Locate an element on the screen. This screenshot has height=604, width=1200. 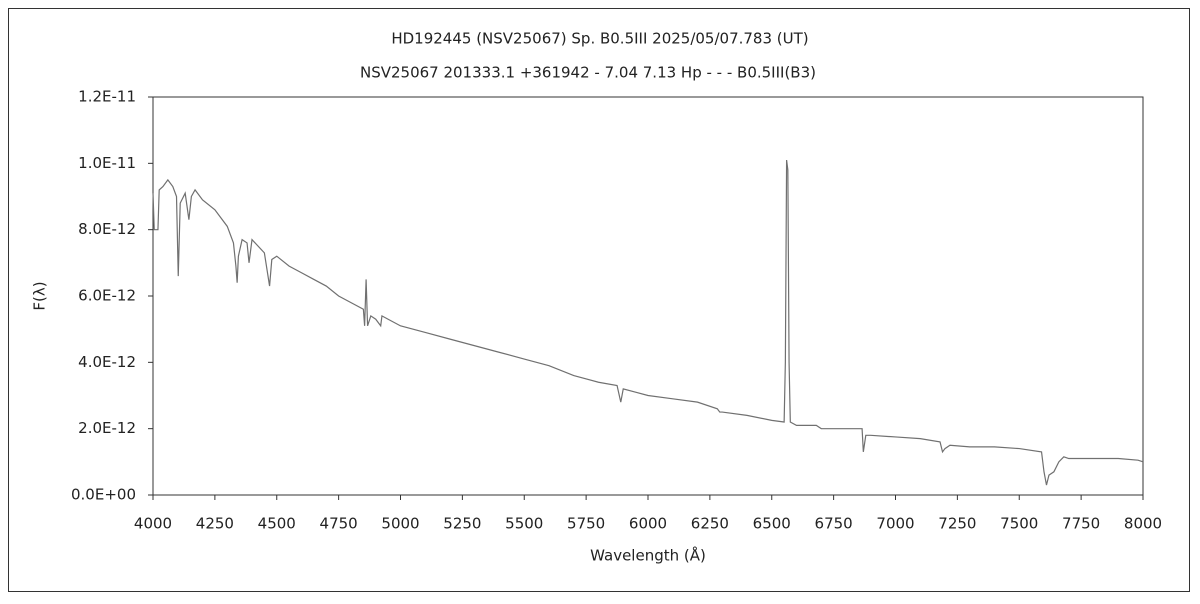
x-axis-label: Wavelength (Å) is located at coordinates (648, 555).